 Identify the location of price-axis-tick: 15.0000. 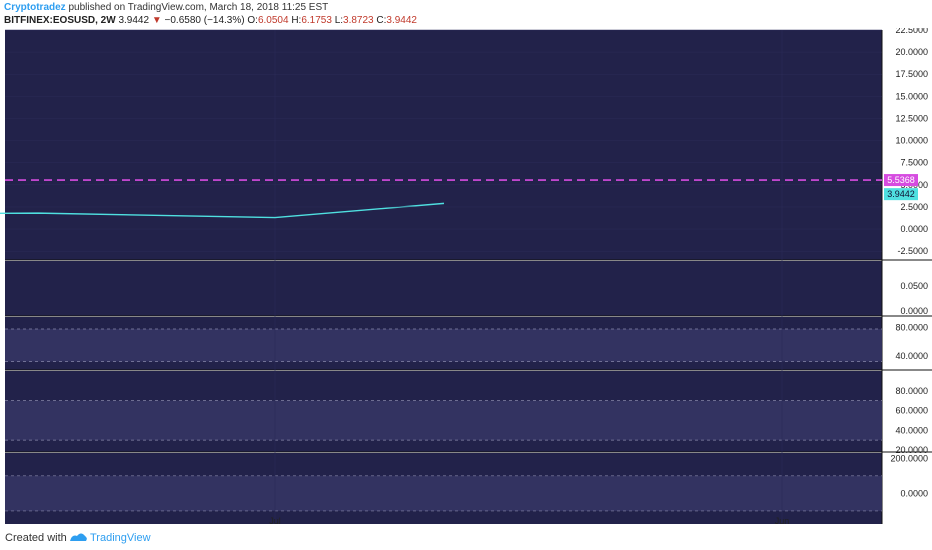
(911, 96).